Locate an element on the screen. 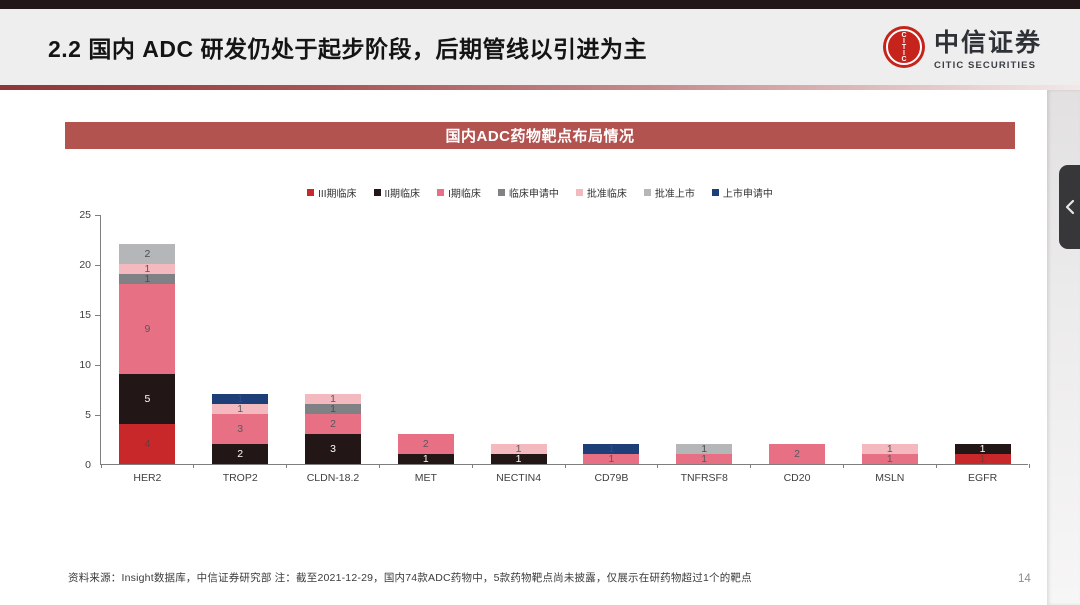 The image size is (1080, 605). logo-cn-name: 中信证券 is located at coordinates (987, 43).